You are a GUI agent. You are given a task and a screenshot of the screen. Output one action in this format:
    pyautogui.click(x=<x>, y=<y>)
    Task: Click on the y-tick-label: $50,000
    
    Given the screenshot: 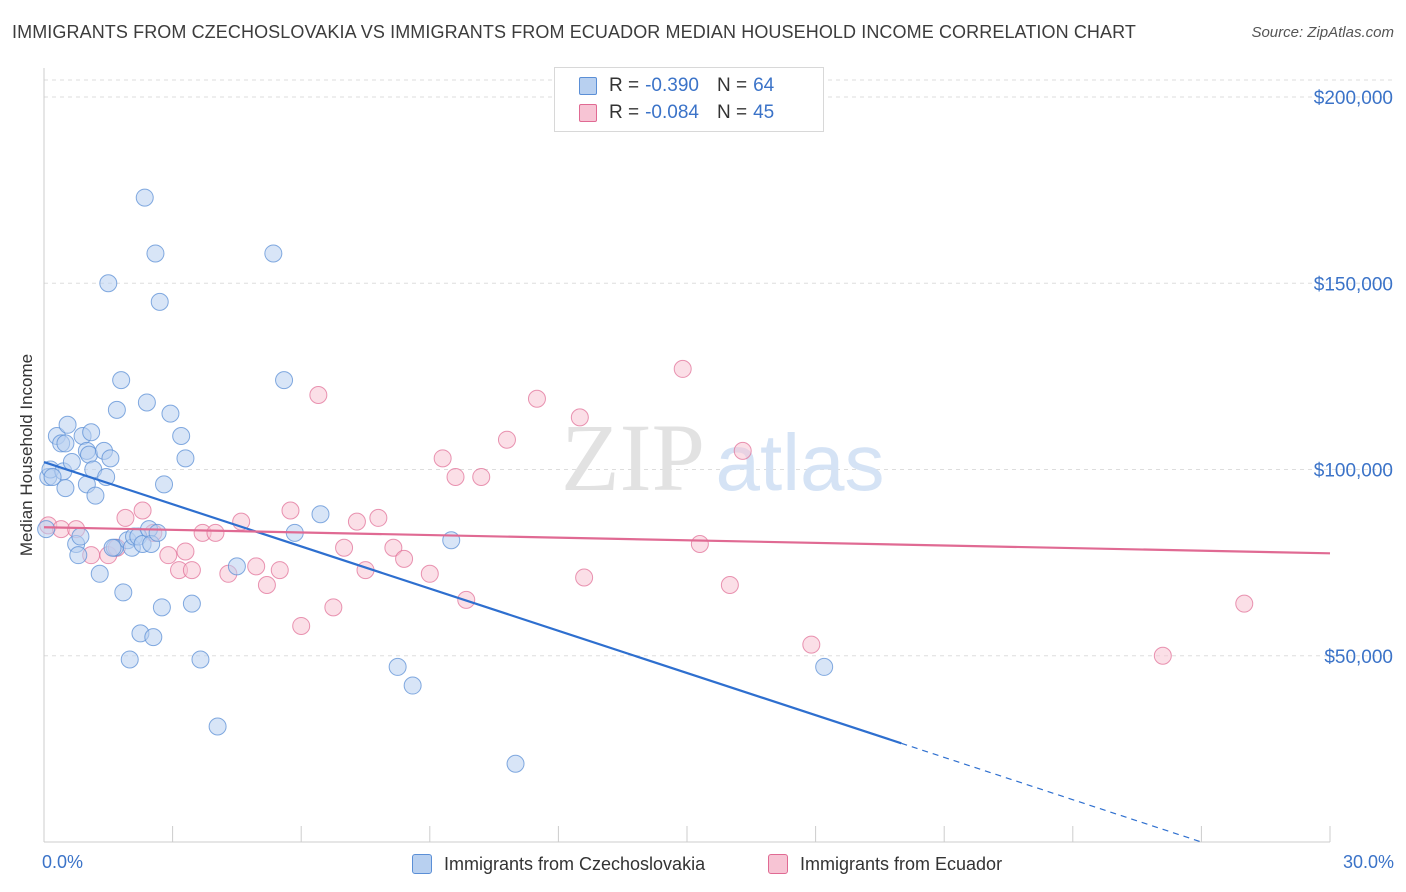 What is the action you would take?
    pyautogui.click(x=1358, y=657)
    